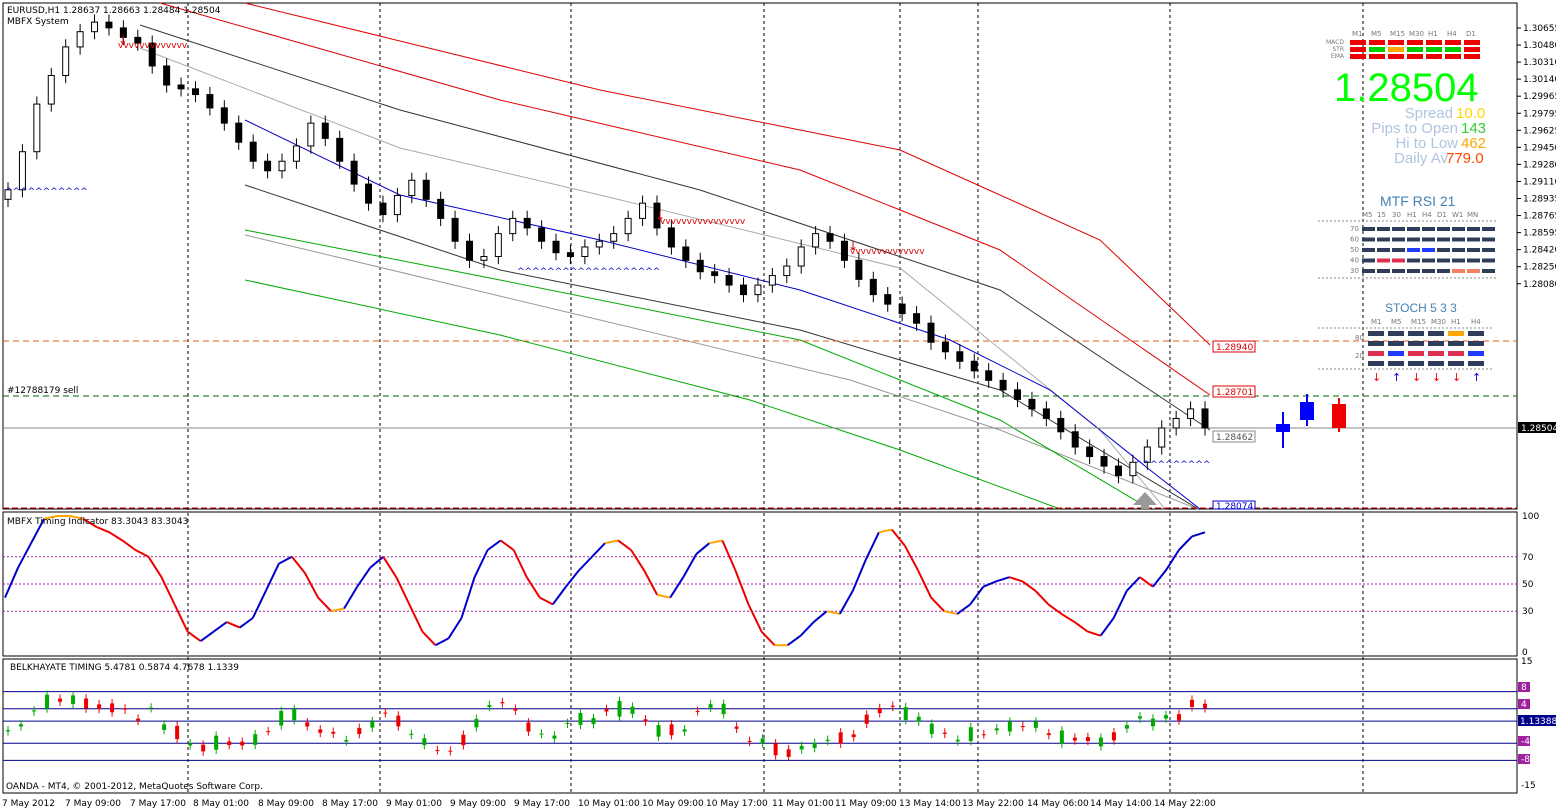 This screenshot has height=811, width=1556. I want to click on belk-tick-box, so click(1524, 741).